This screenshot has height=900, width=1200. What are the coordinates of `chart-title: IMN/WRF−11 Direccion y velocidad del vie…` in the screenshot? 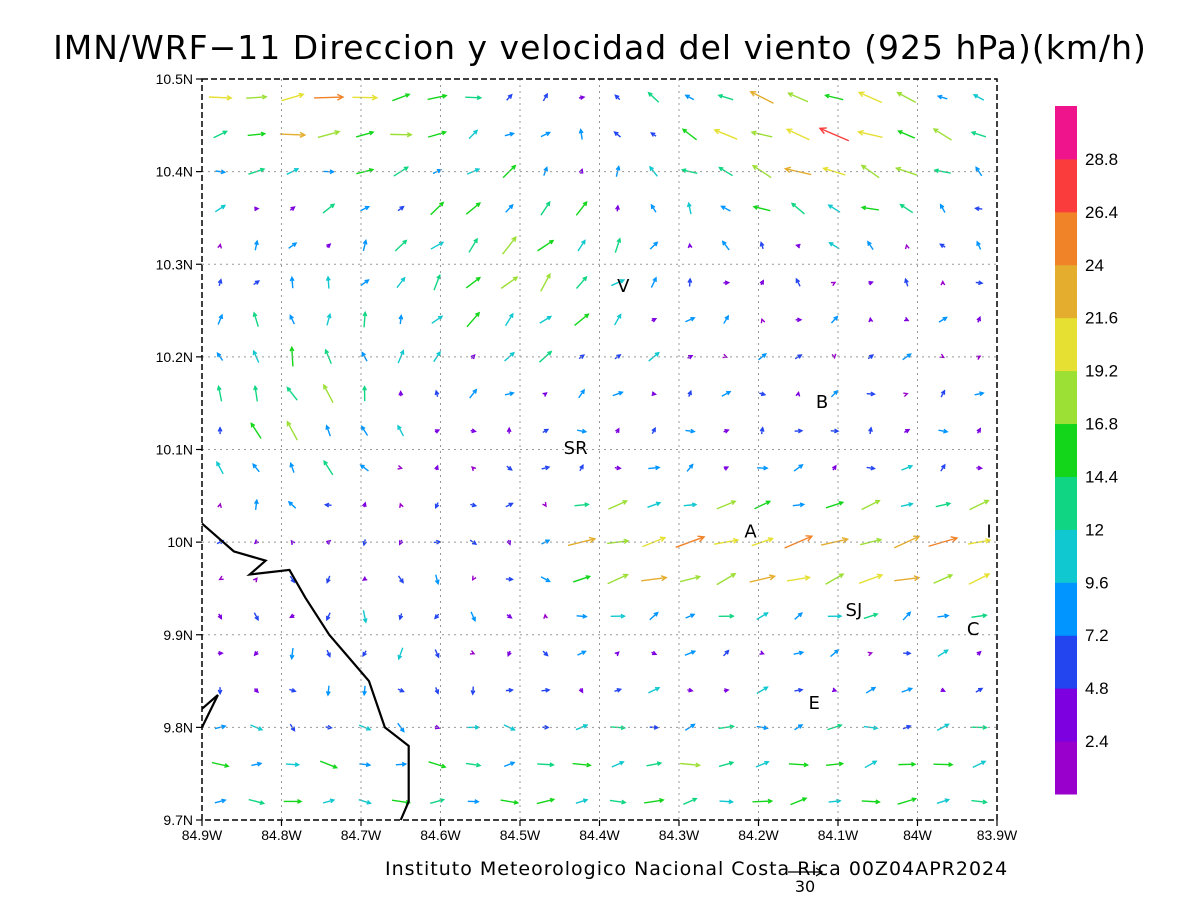 It's located at (600, 47).